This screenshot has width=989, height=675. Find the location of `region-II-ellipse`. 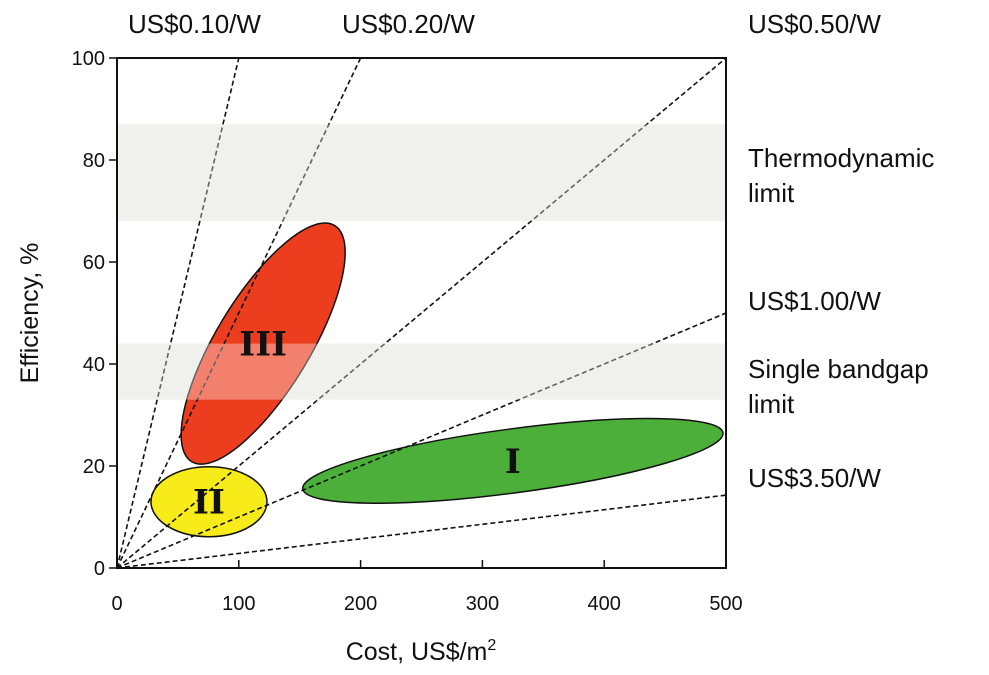

region-II-ellipse is located at coordinates (209, 501).